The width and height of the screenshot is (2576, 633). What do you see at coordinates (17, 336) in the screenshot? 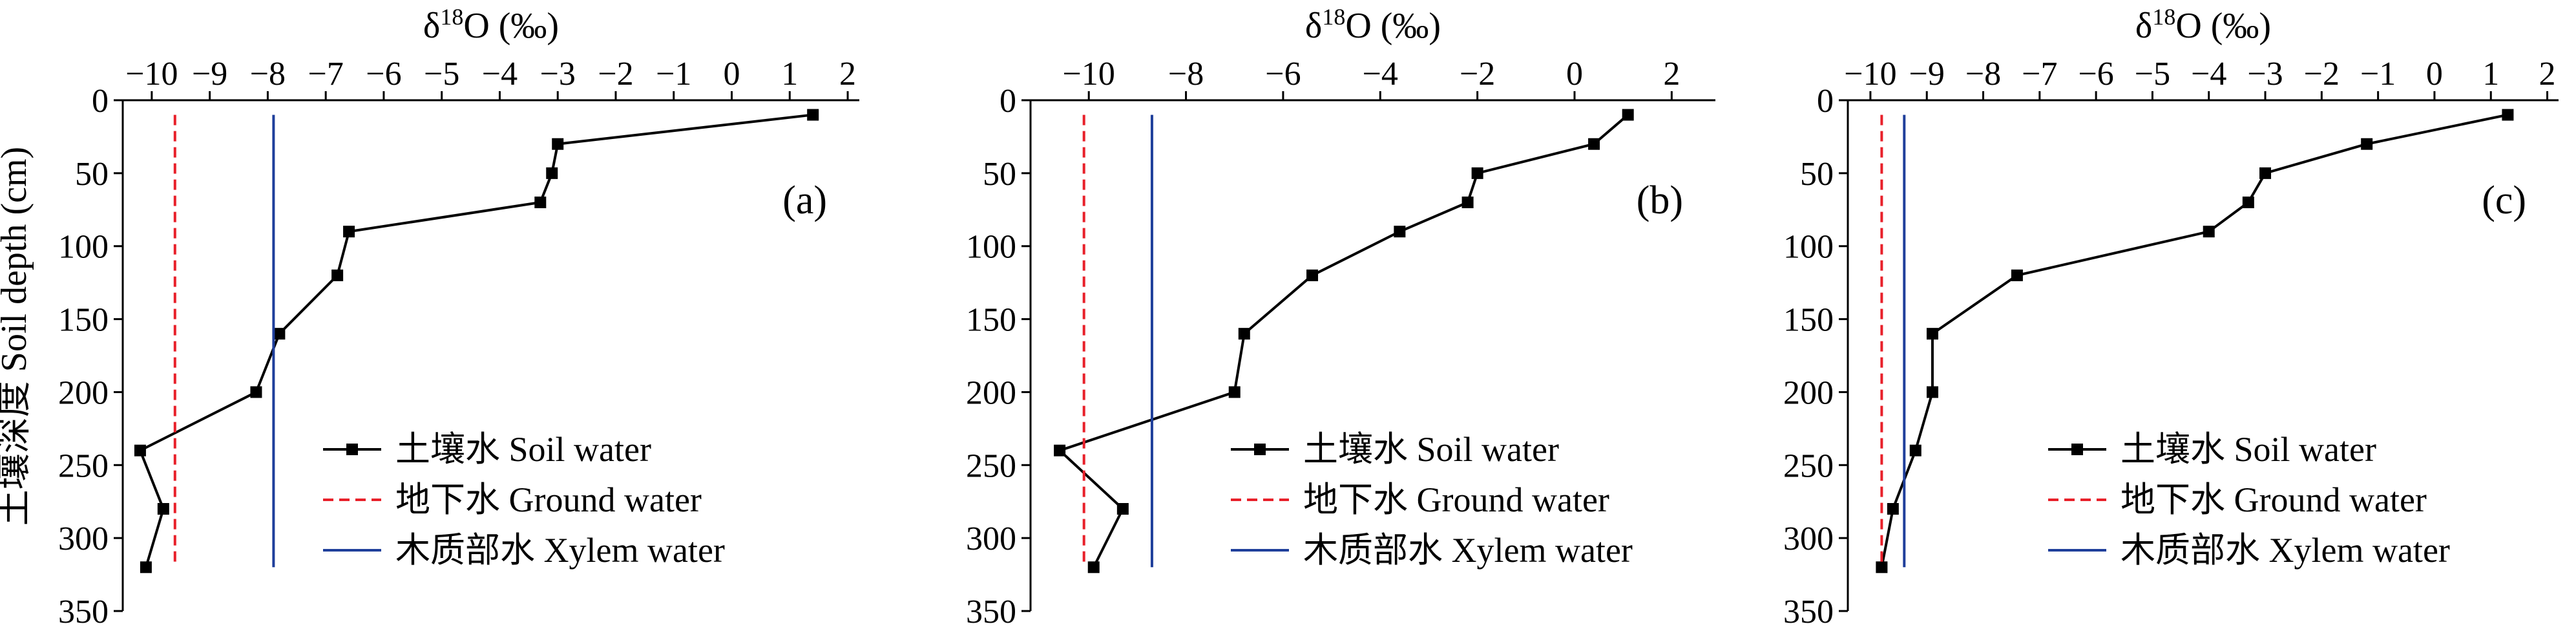
I see `y-axis-title: 土壤深度 Soil depth (cm)` at bounding box center [17, 336].